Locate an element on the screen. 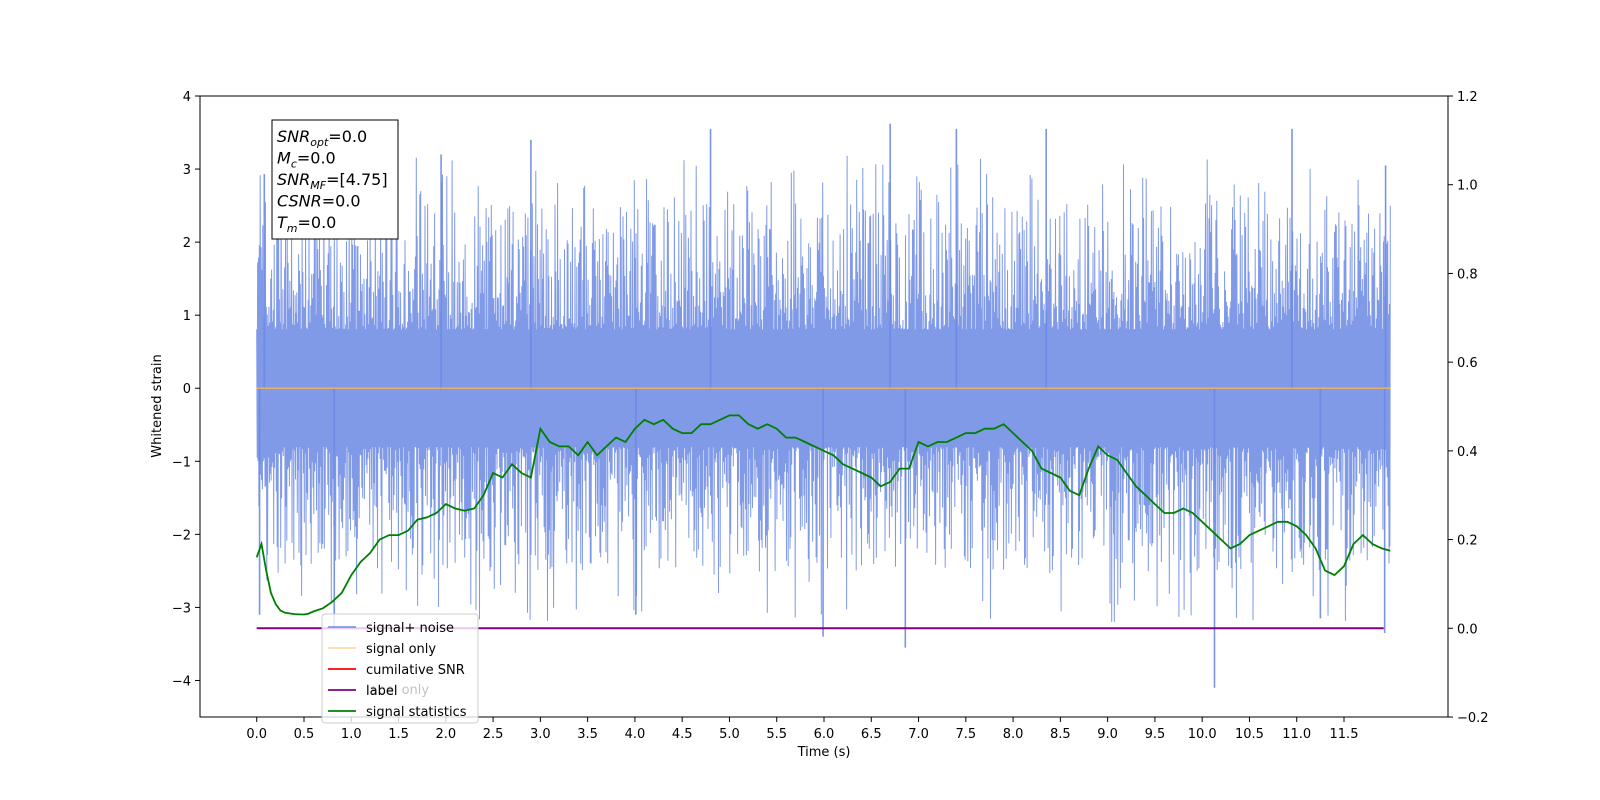  x-tick-label: 0.0 is located at coordinates (256, 734).